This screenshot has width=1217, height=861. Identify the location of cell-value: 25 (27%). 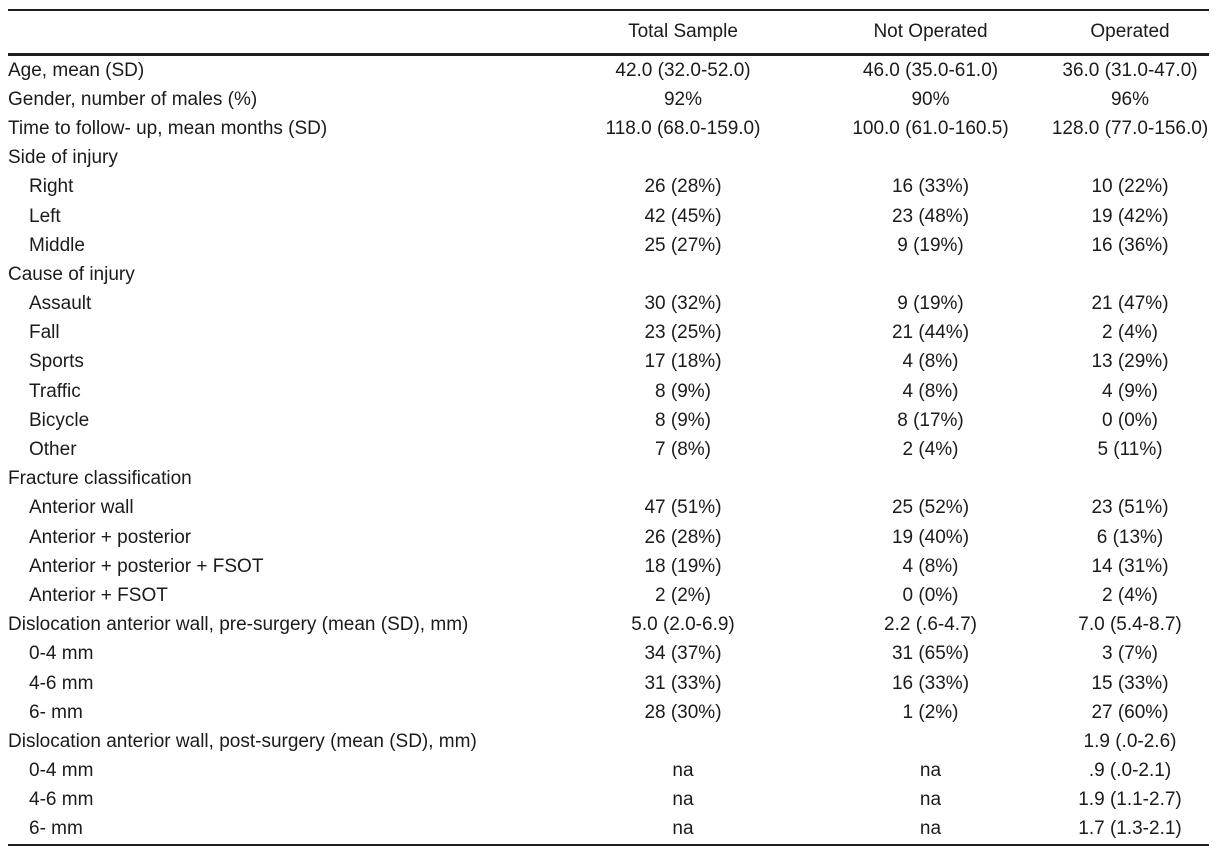
(683, 245).